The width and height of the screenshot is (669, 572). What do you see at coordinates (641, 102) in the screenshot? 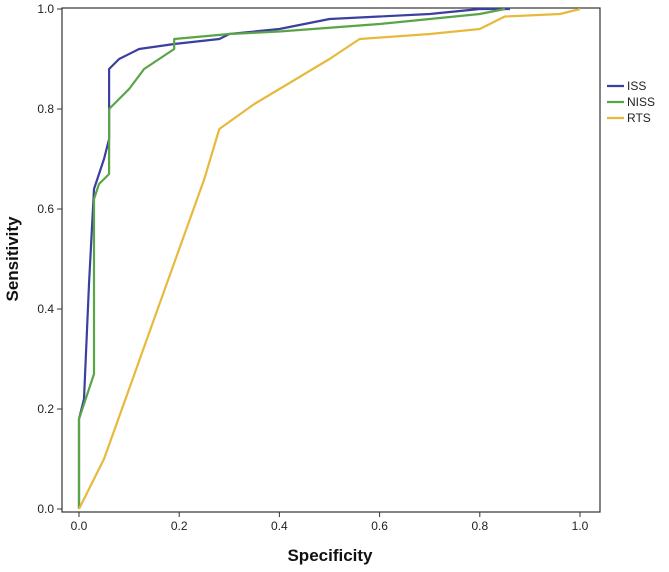
I see `legend-label-niss: NISS` at bounding box center [641, 102].